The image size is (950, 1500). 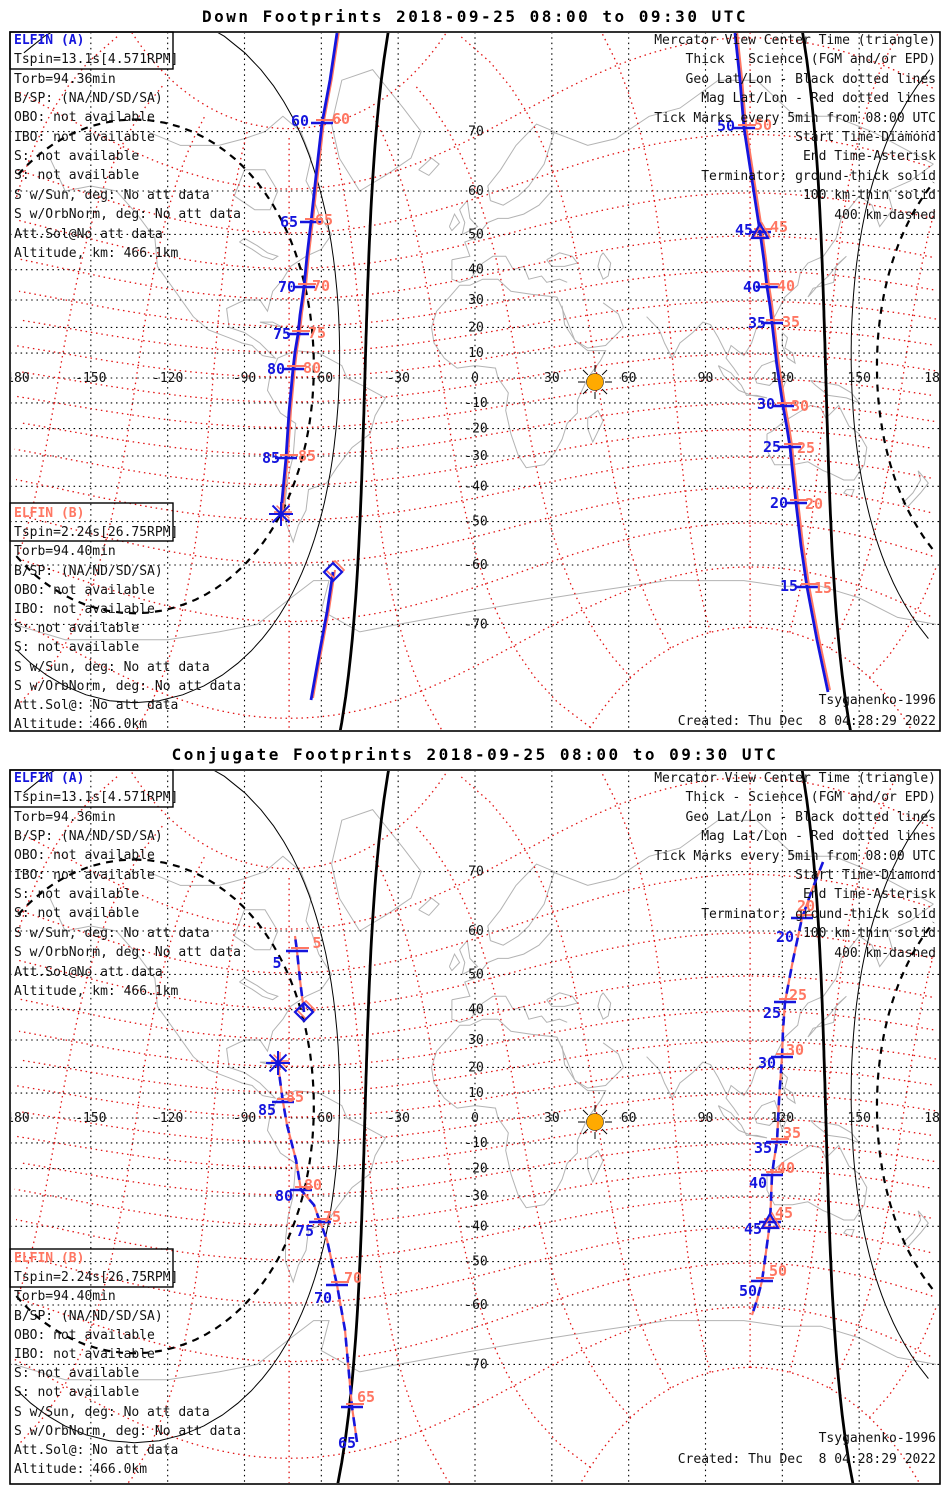 What do you see at coordinates (823, 588) in the screenshot?
I see `tick-label-elfin-b: 15` at bounding box center [823, 588].